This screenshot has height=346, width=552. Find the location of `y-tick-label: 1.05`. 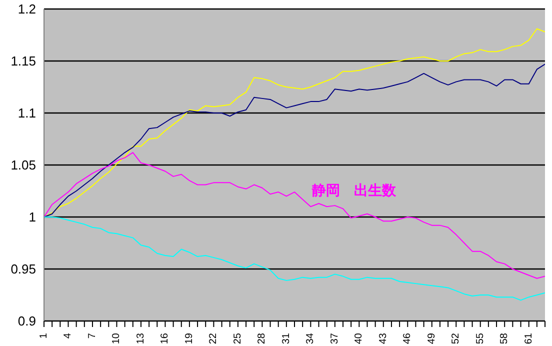

y-tick-label: 1.05 is located at coordinates (23, 165).